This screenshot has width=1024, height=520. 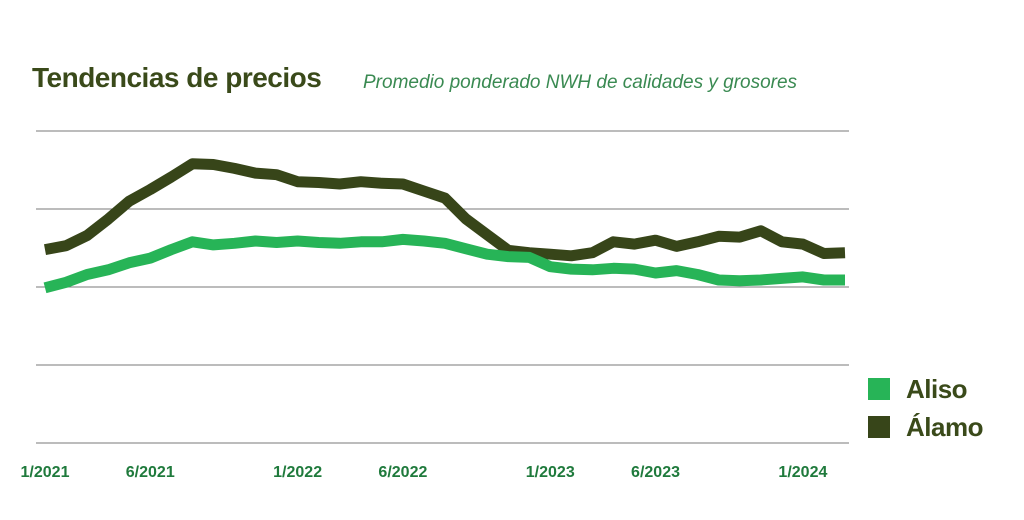 What do you see at coordinates (655, 472) in the screenshot?
I see `x-tick-label: 6/2023` at bounding box center [655, 472].